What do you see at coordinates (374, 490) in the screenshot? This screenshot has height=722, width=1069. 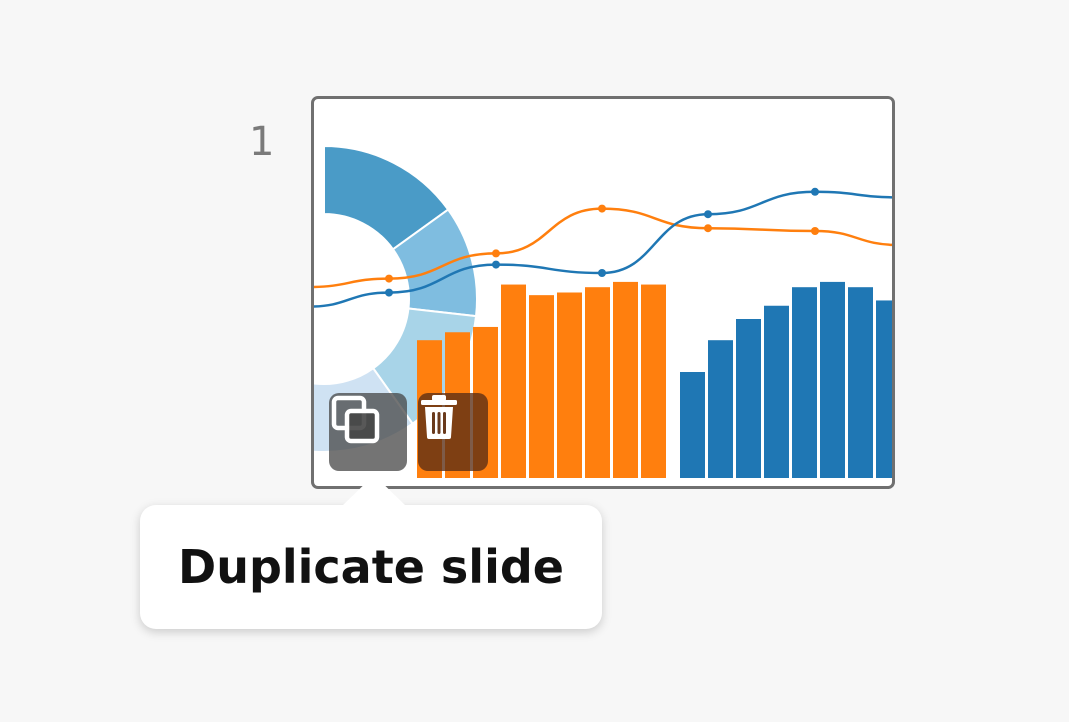 I see `tooltip-arrow` at bounding box center [374, 490].